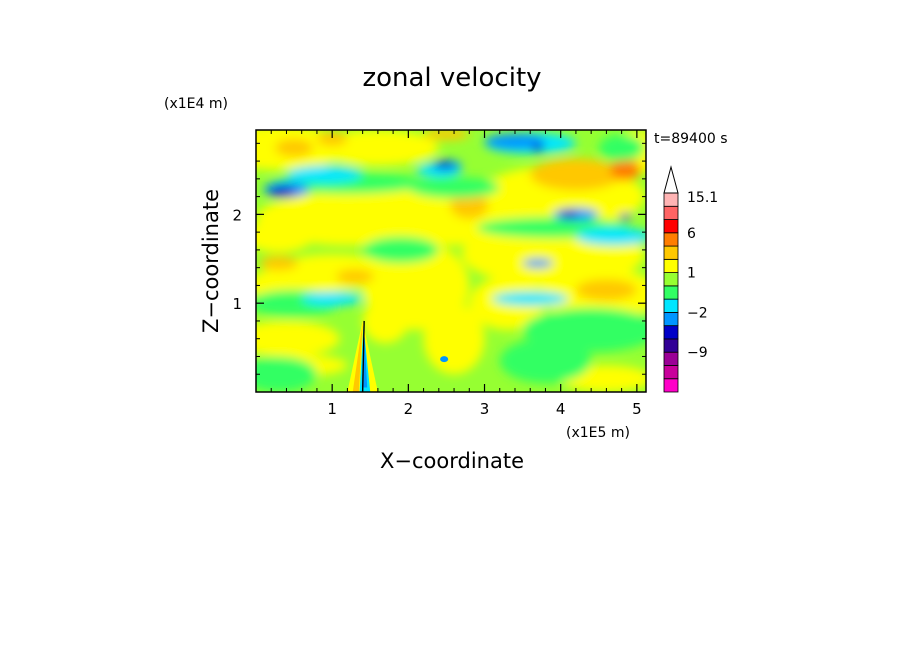 The height and width of the screenshot is (654, 904). What do you see at coordinates (452, 461) in the screenshot?
I see `x-axis-label: X−coordinate` at bounding box center [452, 461].